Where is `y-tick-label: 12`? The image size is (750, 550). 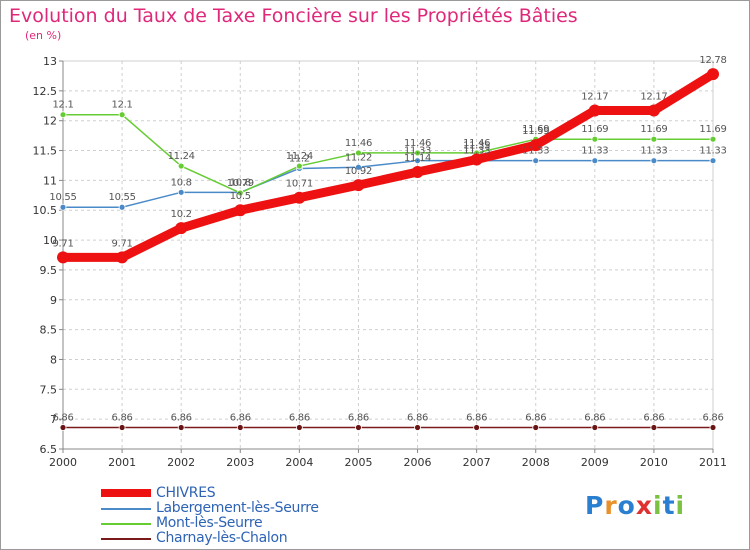
y-tick-label: 12 is located at coordinates (50, 121).